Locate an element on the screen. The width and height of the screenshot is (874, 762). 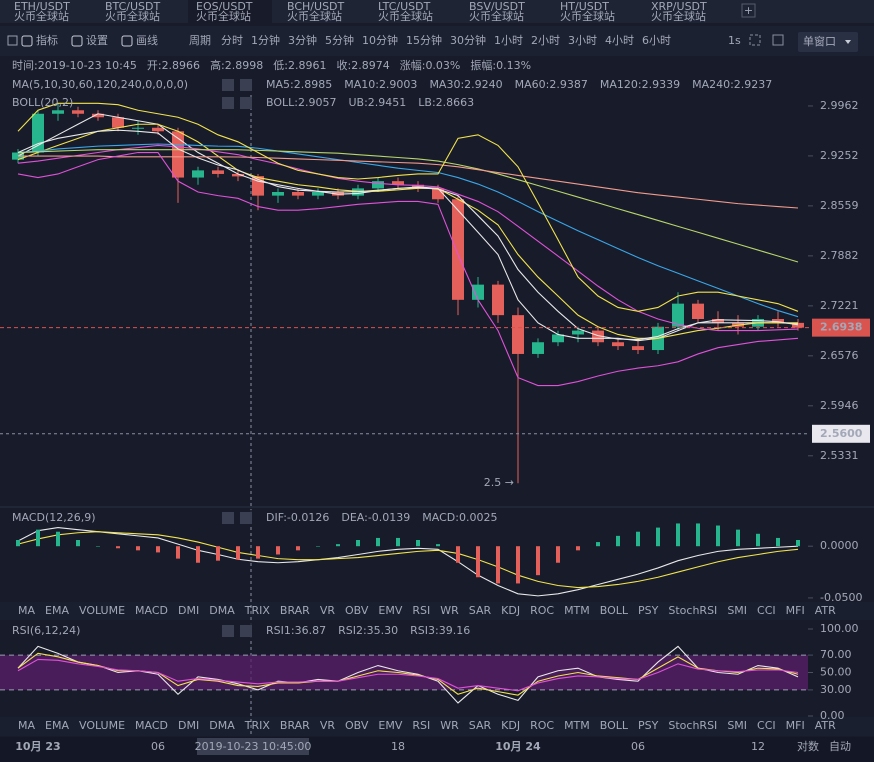
tool: 设置 is located at coordinates (97, 40).